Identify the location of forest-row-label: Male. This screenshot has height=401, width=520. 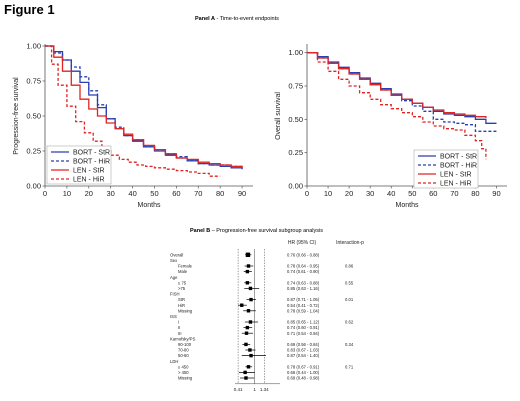
(183, 271).